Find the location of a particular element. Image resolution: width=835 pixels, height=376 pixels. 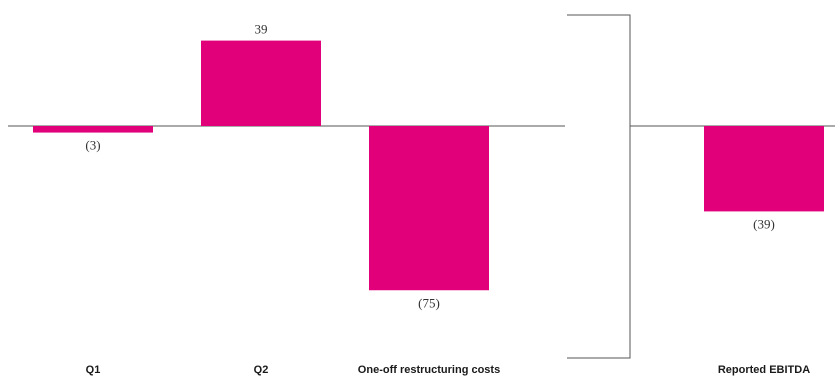

category-label-2: One-off restructuring costs is located at coordinates (429, 370).